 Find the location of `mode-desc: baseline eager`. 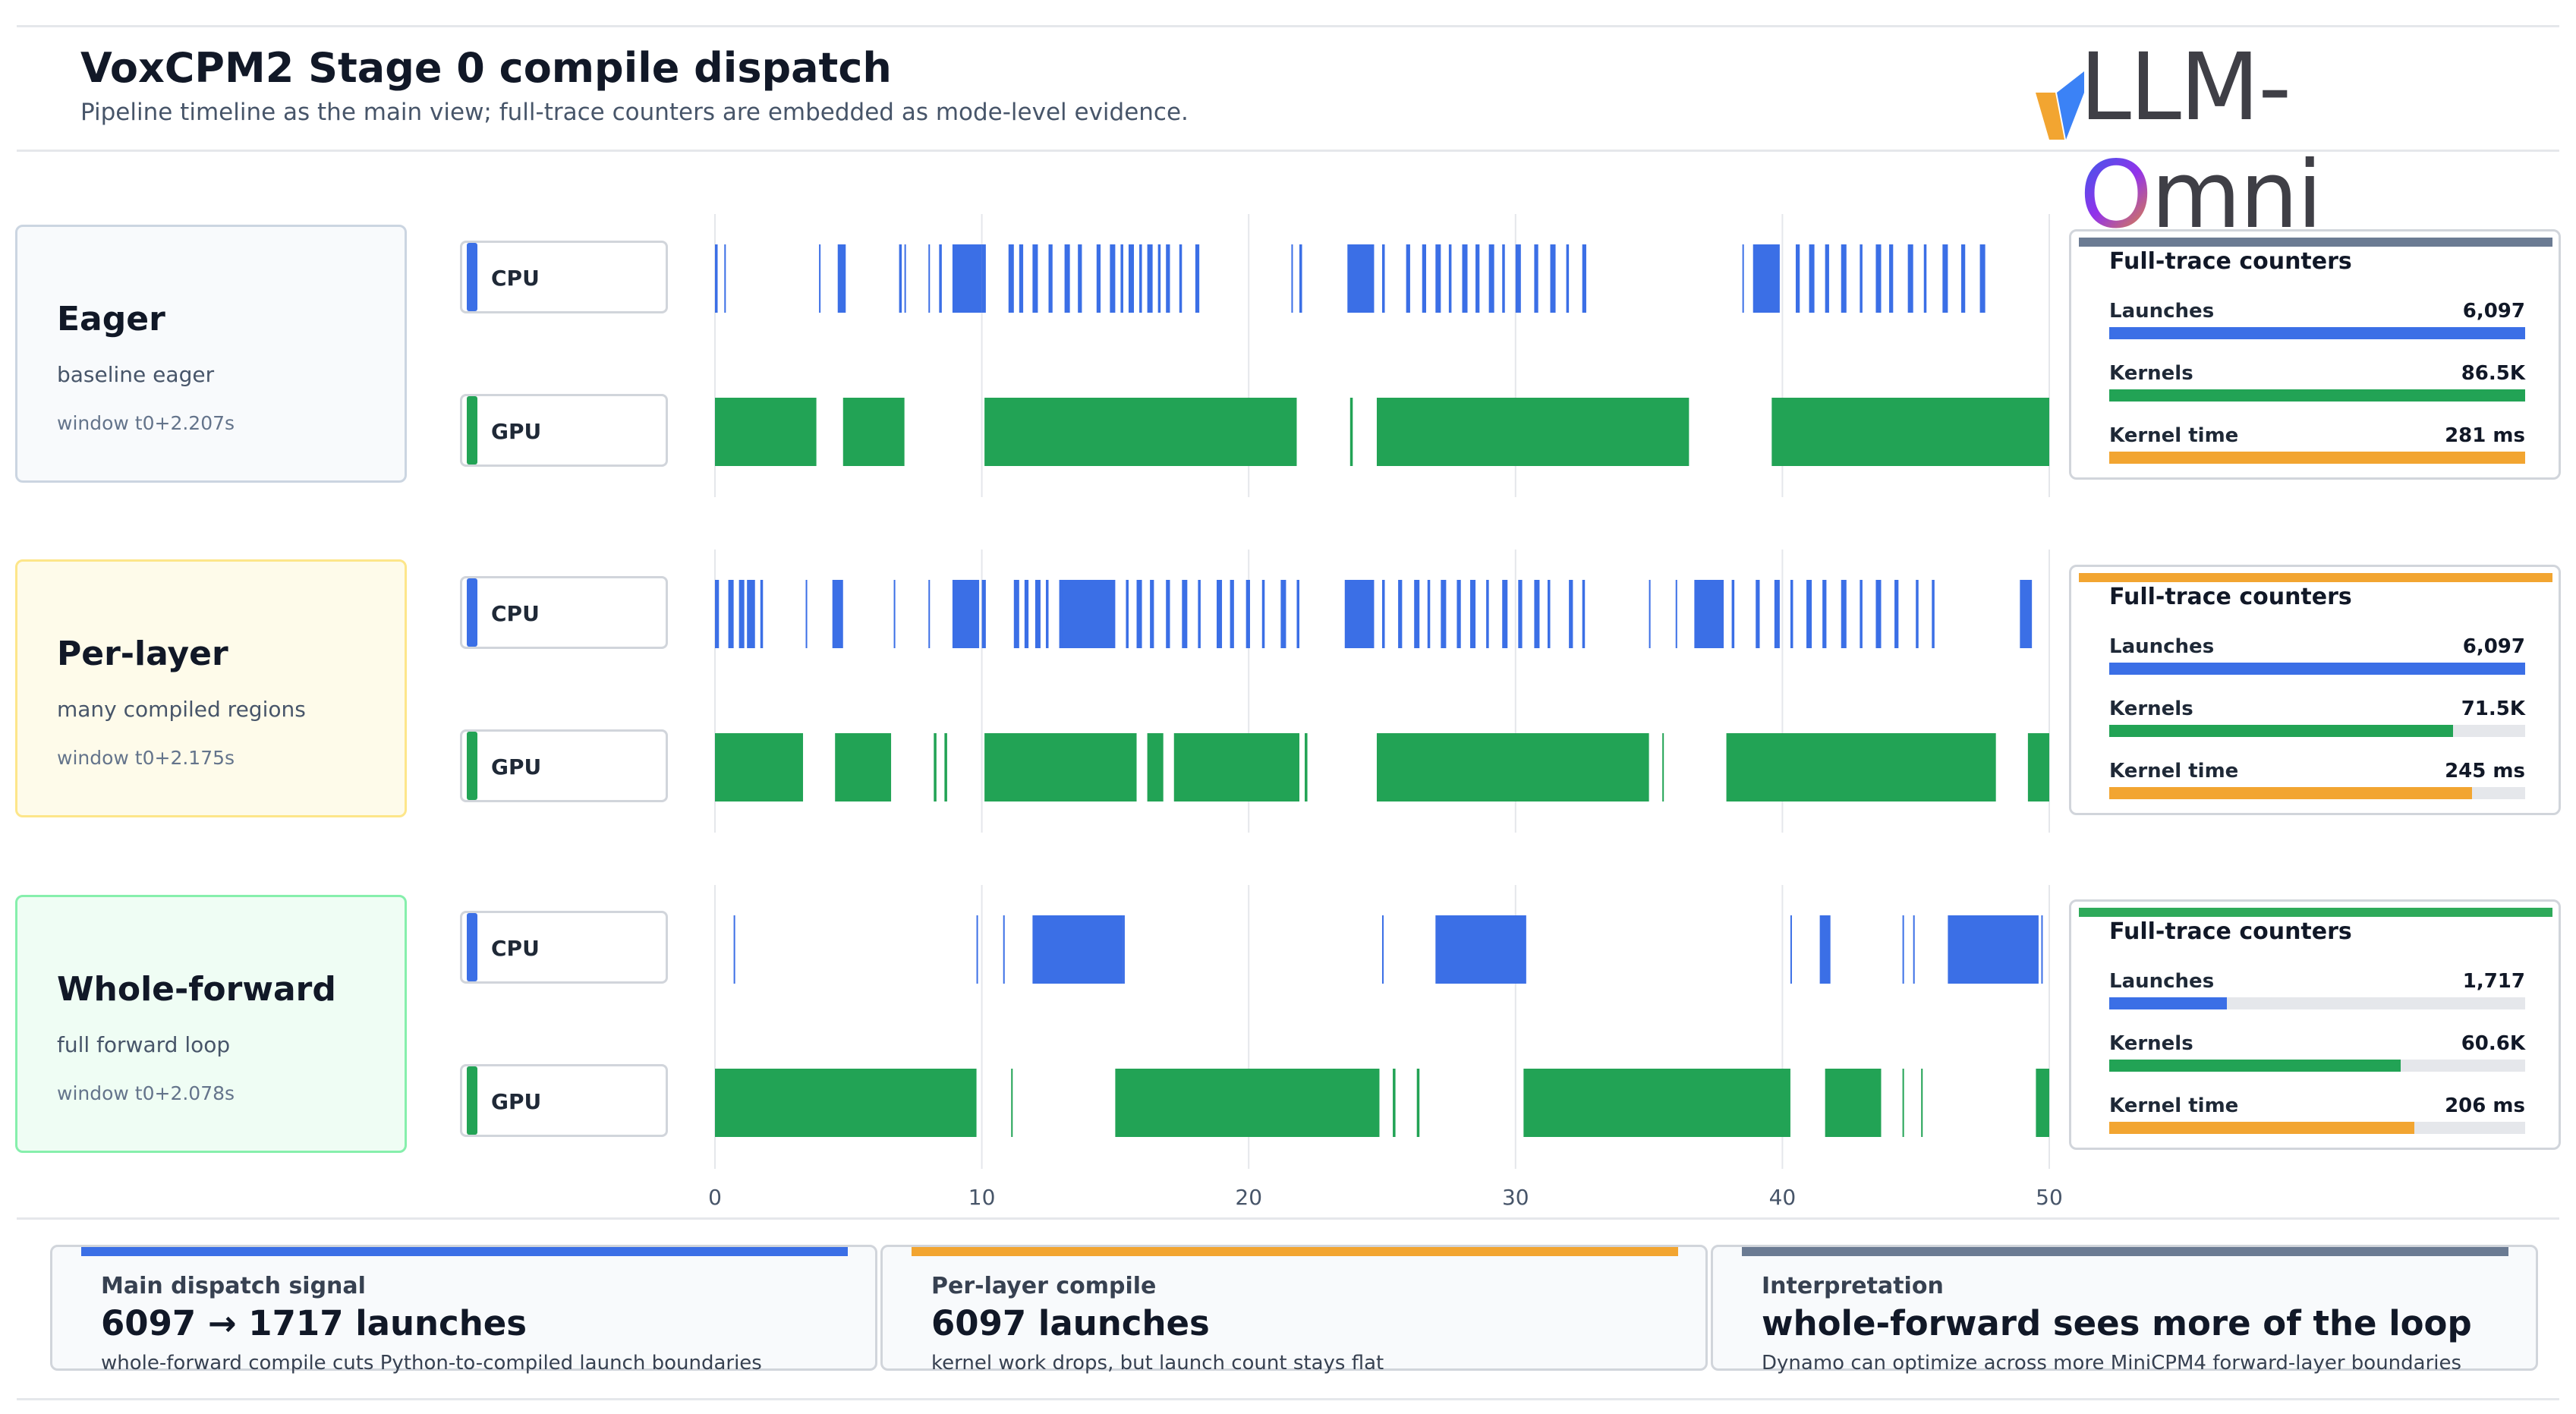

mode-desc: baseline eager is located at coordinates (136, 374).